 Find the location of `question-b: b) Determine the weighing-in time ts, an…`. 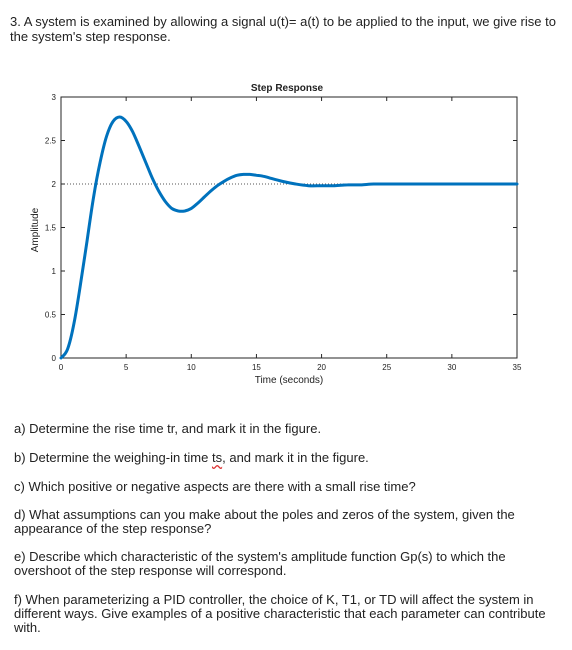

question-b: b) Determine the weighing-in time ts, an… is located at coordinates (287, 458).